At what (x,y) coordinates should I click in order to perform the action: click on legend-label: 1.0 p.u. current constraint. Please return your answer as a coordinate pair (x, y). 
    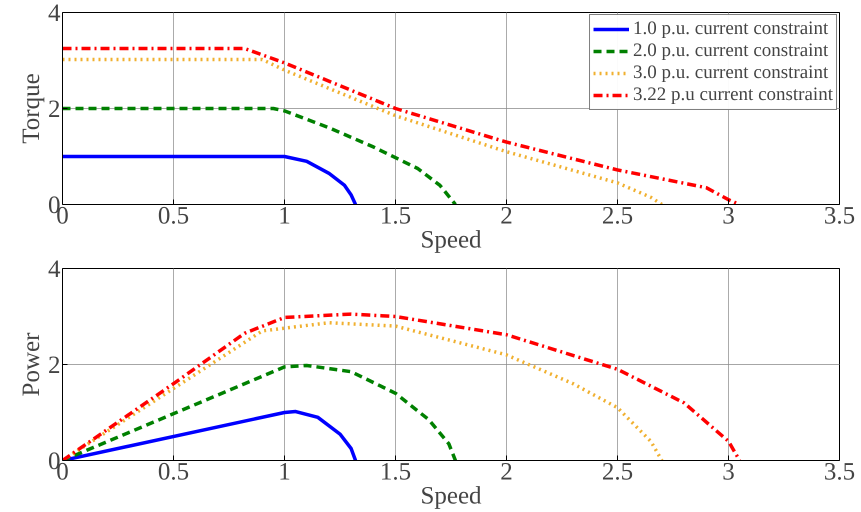
    Looking at the image, I should click on (730, 29).